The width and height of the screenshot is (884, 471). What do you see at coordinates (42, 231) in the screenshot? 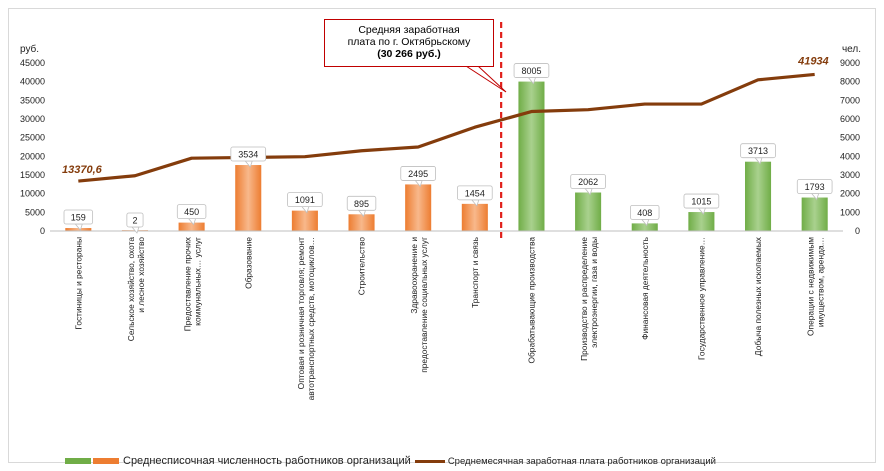
I see `y-left-tick-label: 0` at bounding box center [42, 231].